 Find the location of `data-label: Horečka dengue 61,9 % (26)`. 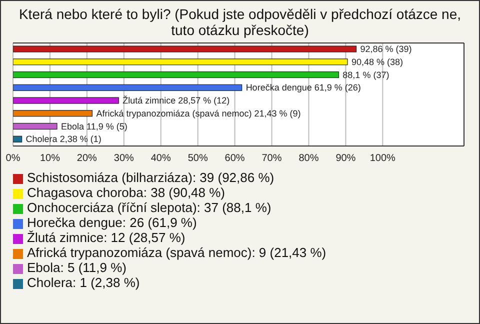

data-label: Horečka dengue 61,9 % (26) is located at coordinates (303, 87).